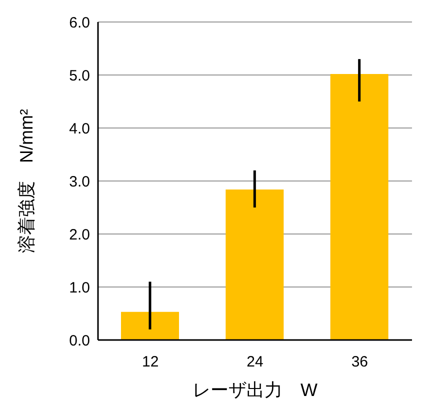 The width and height of the screenshot is (430, 416). Describe the element at coordinates (79, 287) in the screenshot. I see `y-tick-label: 1.0` at that location.